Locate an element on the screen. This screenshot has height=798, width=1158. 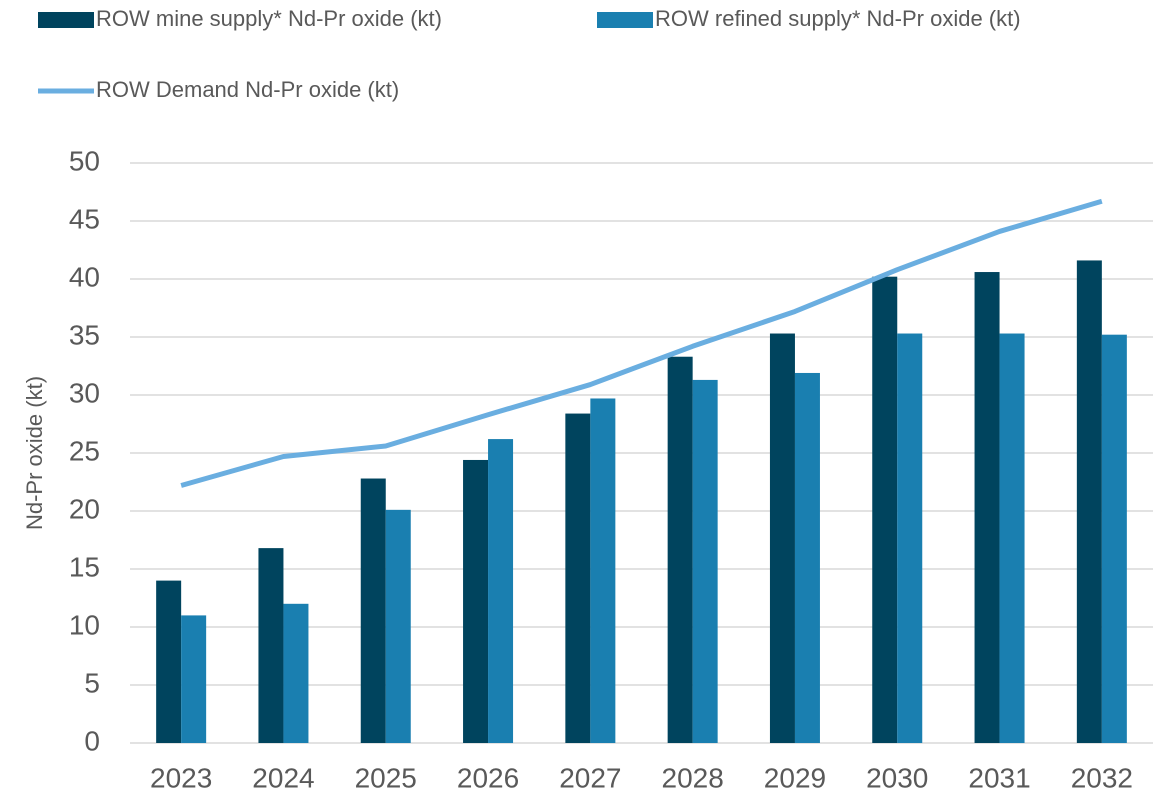
y-tick-label: 0 is located at coordinates (92, 740).